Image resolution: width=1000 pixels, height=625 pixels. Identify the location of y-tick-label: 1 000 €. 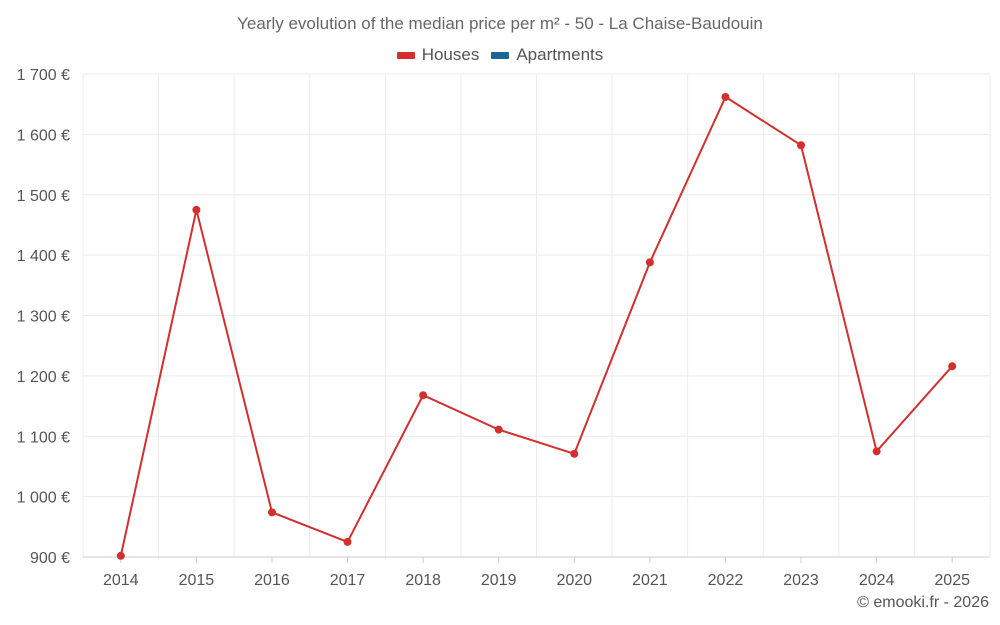
(43, 498).